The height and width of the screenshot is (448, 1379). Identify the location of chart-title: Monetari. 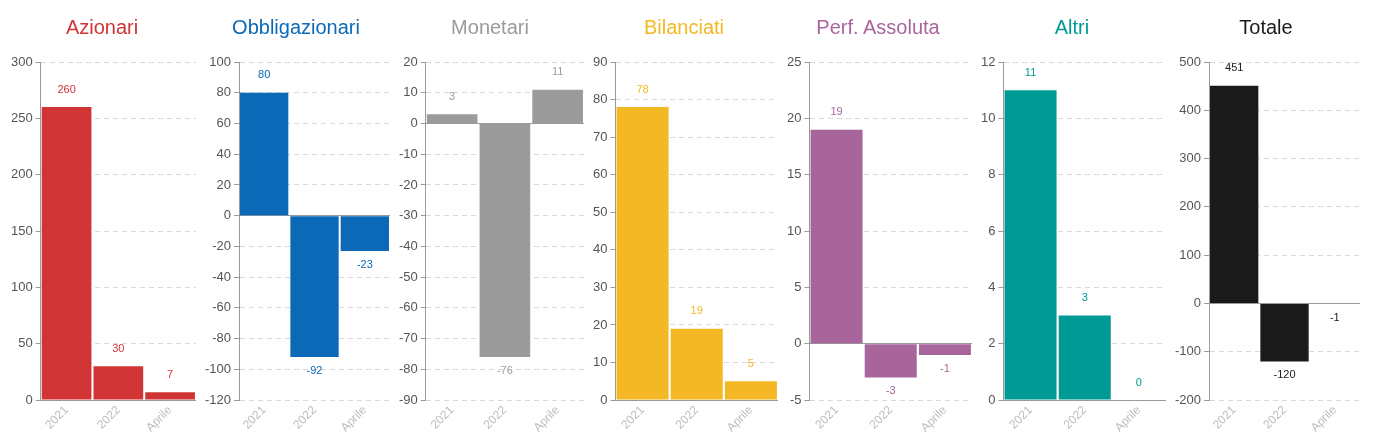
(490, 26).